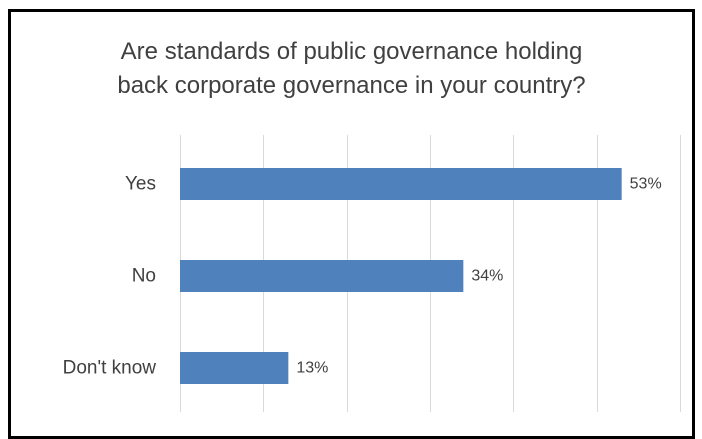  I want to click on category-label-no: No, so click(144, 276).